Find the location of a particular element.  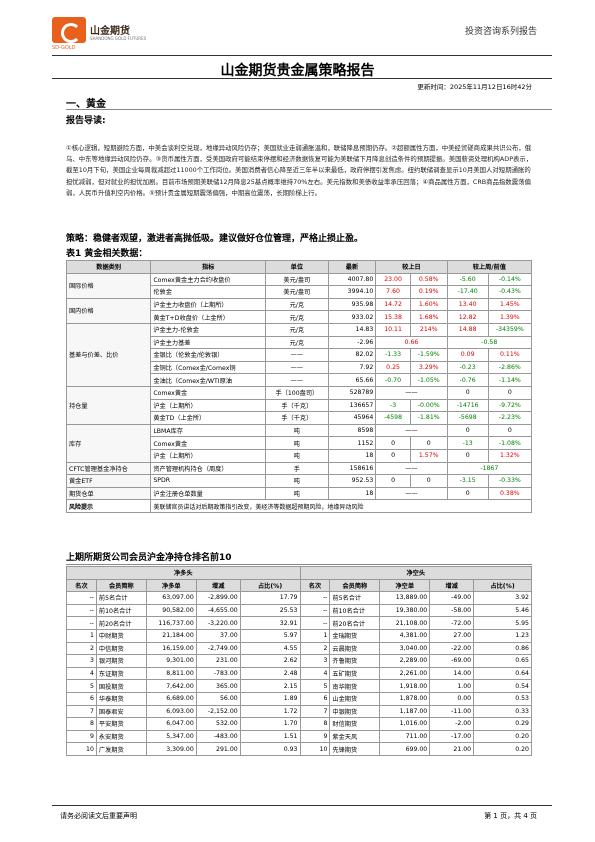

category-cell: 国际价格 is located at coordinates (108, 285).